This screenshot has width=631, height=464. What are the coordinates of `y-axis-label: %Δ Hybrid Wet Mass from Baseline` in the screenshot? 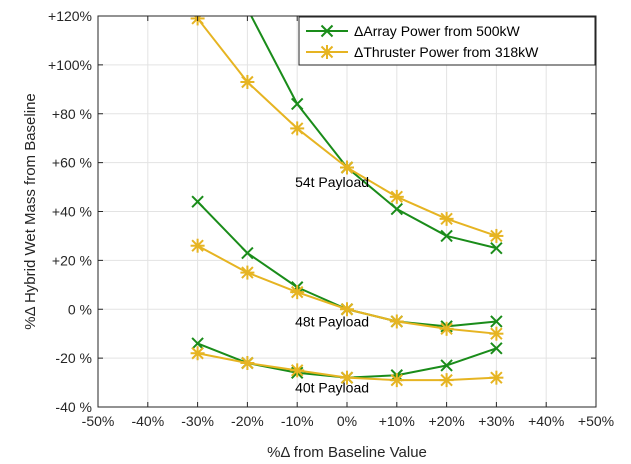 It's located at (30, 211).